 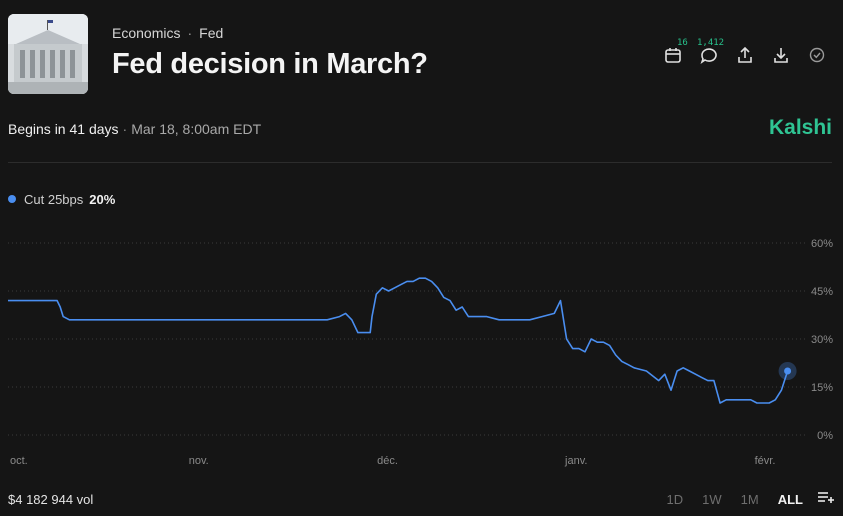 What do you see at coordinates (800, 127) in the screenshot?
I see `kalshi-logo: Kalshi` at bounding box center [800, 127].